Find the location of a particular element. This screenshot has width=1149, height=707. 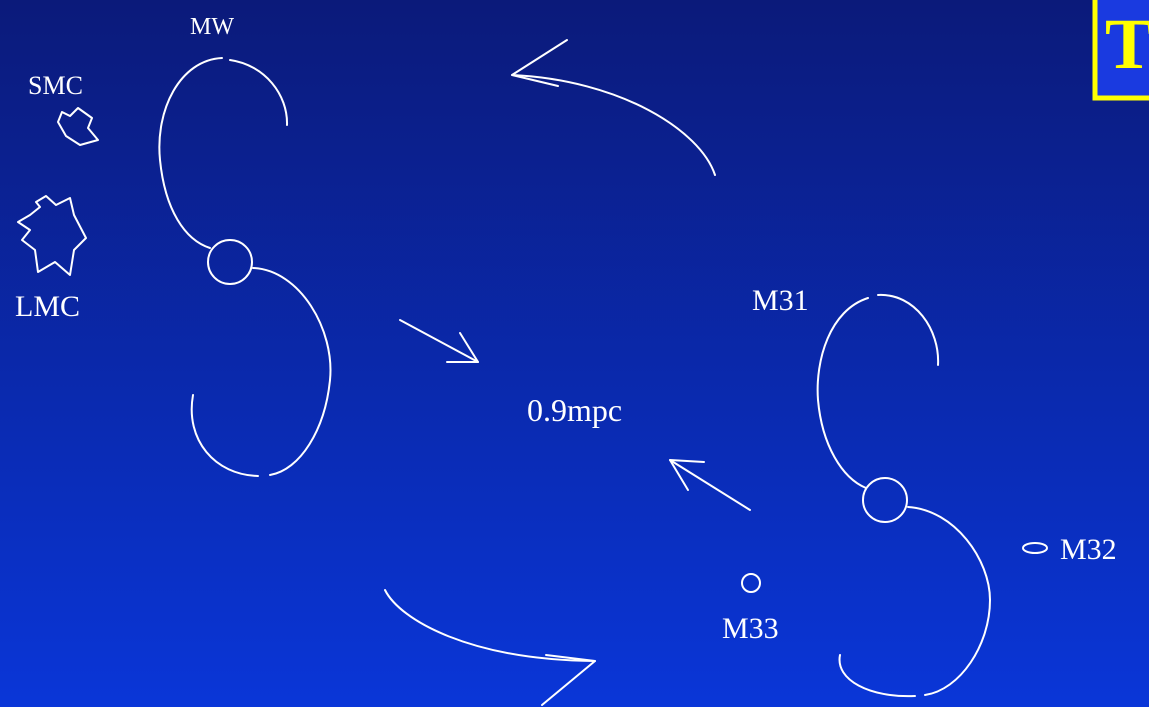

label: M31 is located at coordinates (780, 300).